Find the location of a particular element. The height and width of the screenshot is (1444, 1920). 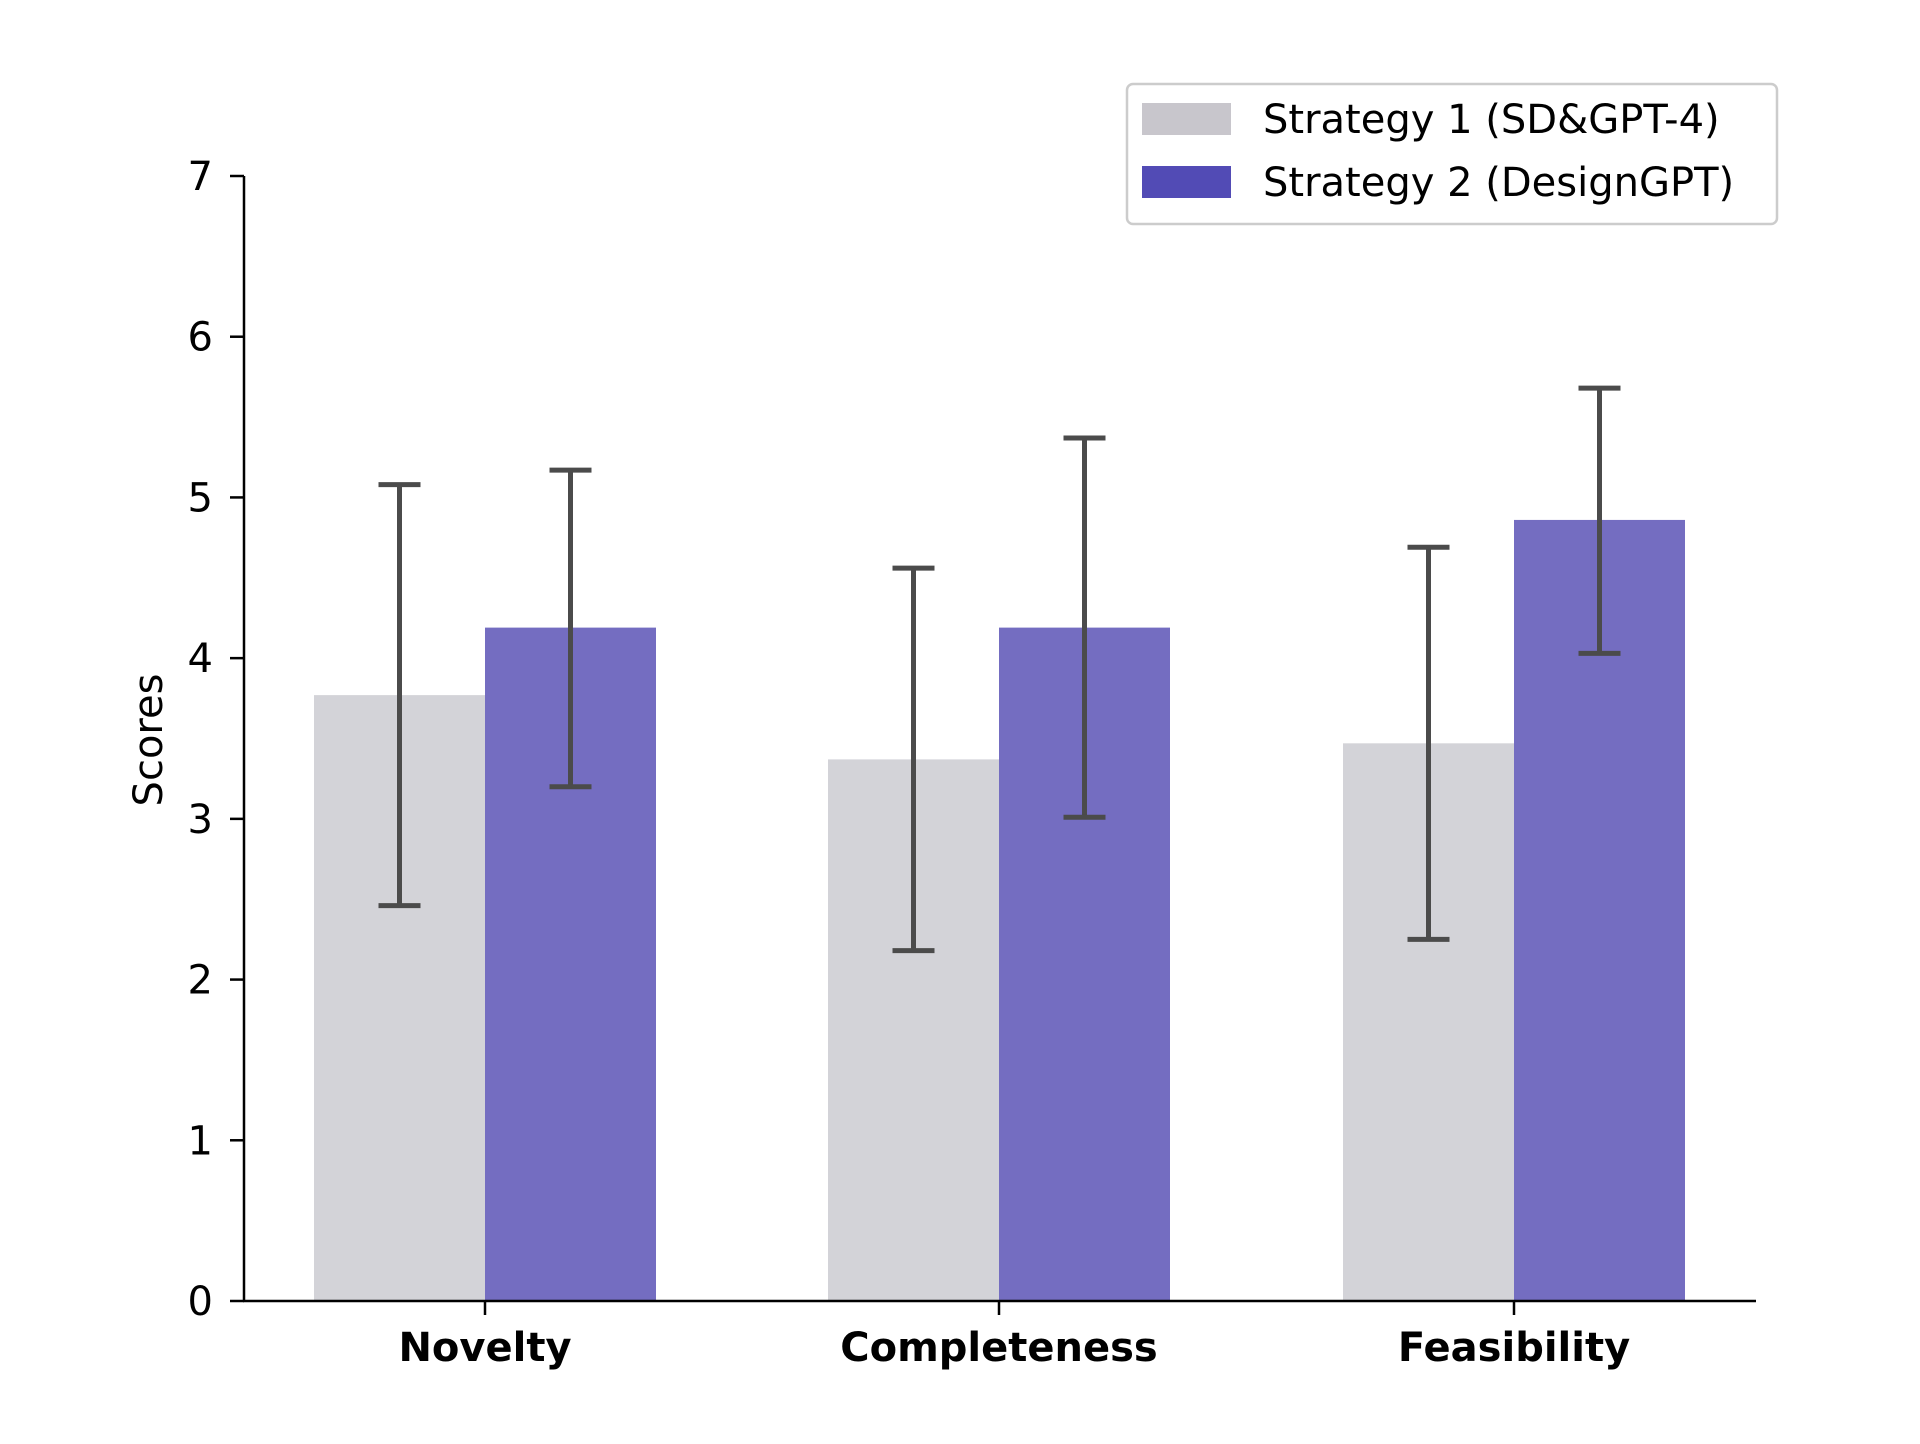

legend-frame is located at coordinates (1452, 154).